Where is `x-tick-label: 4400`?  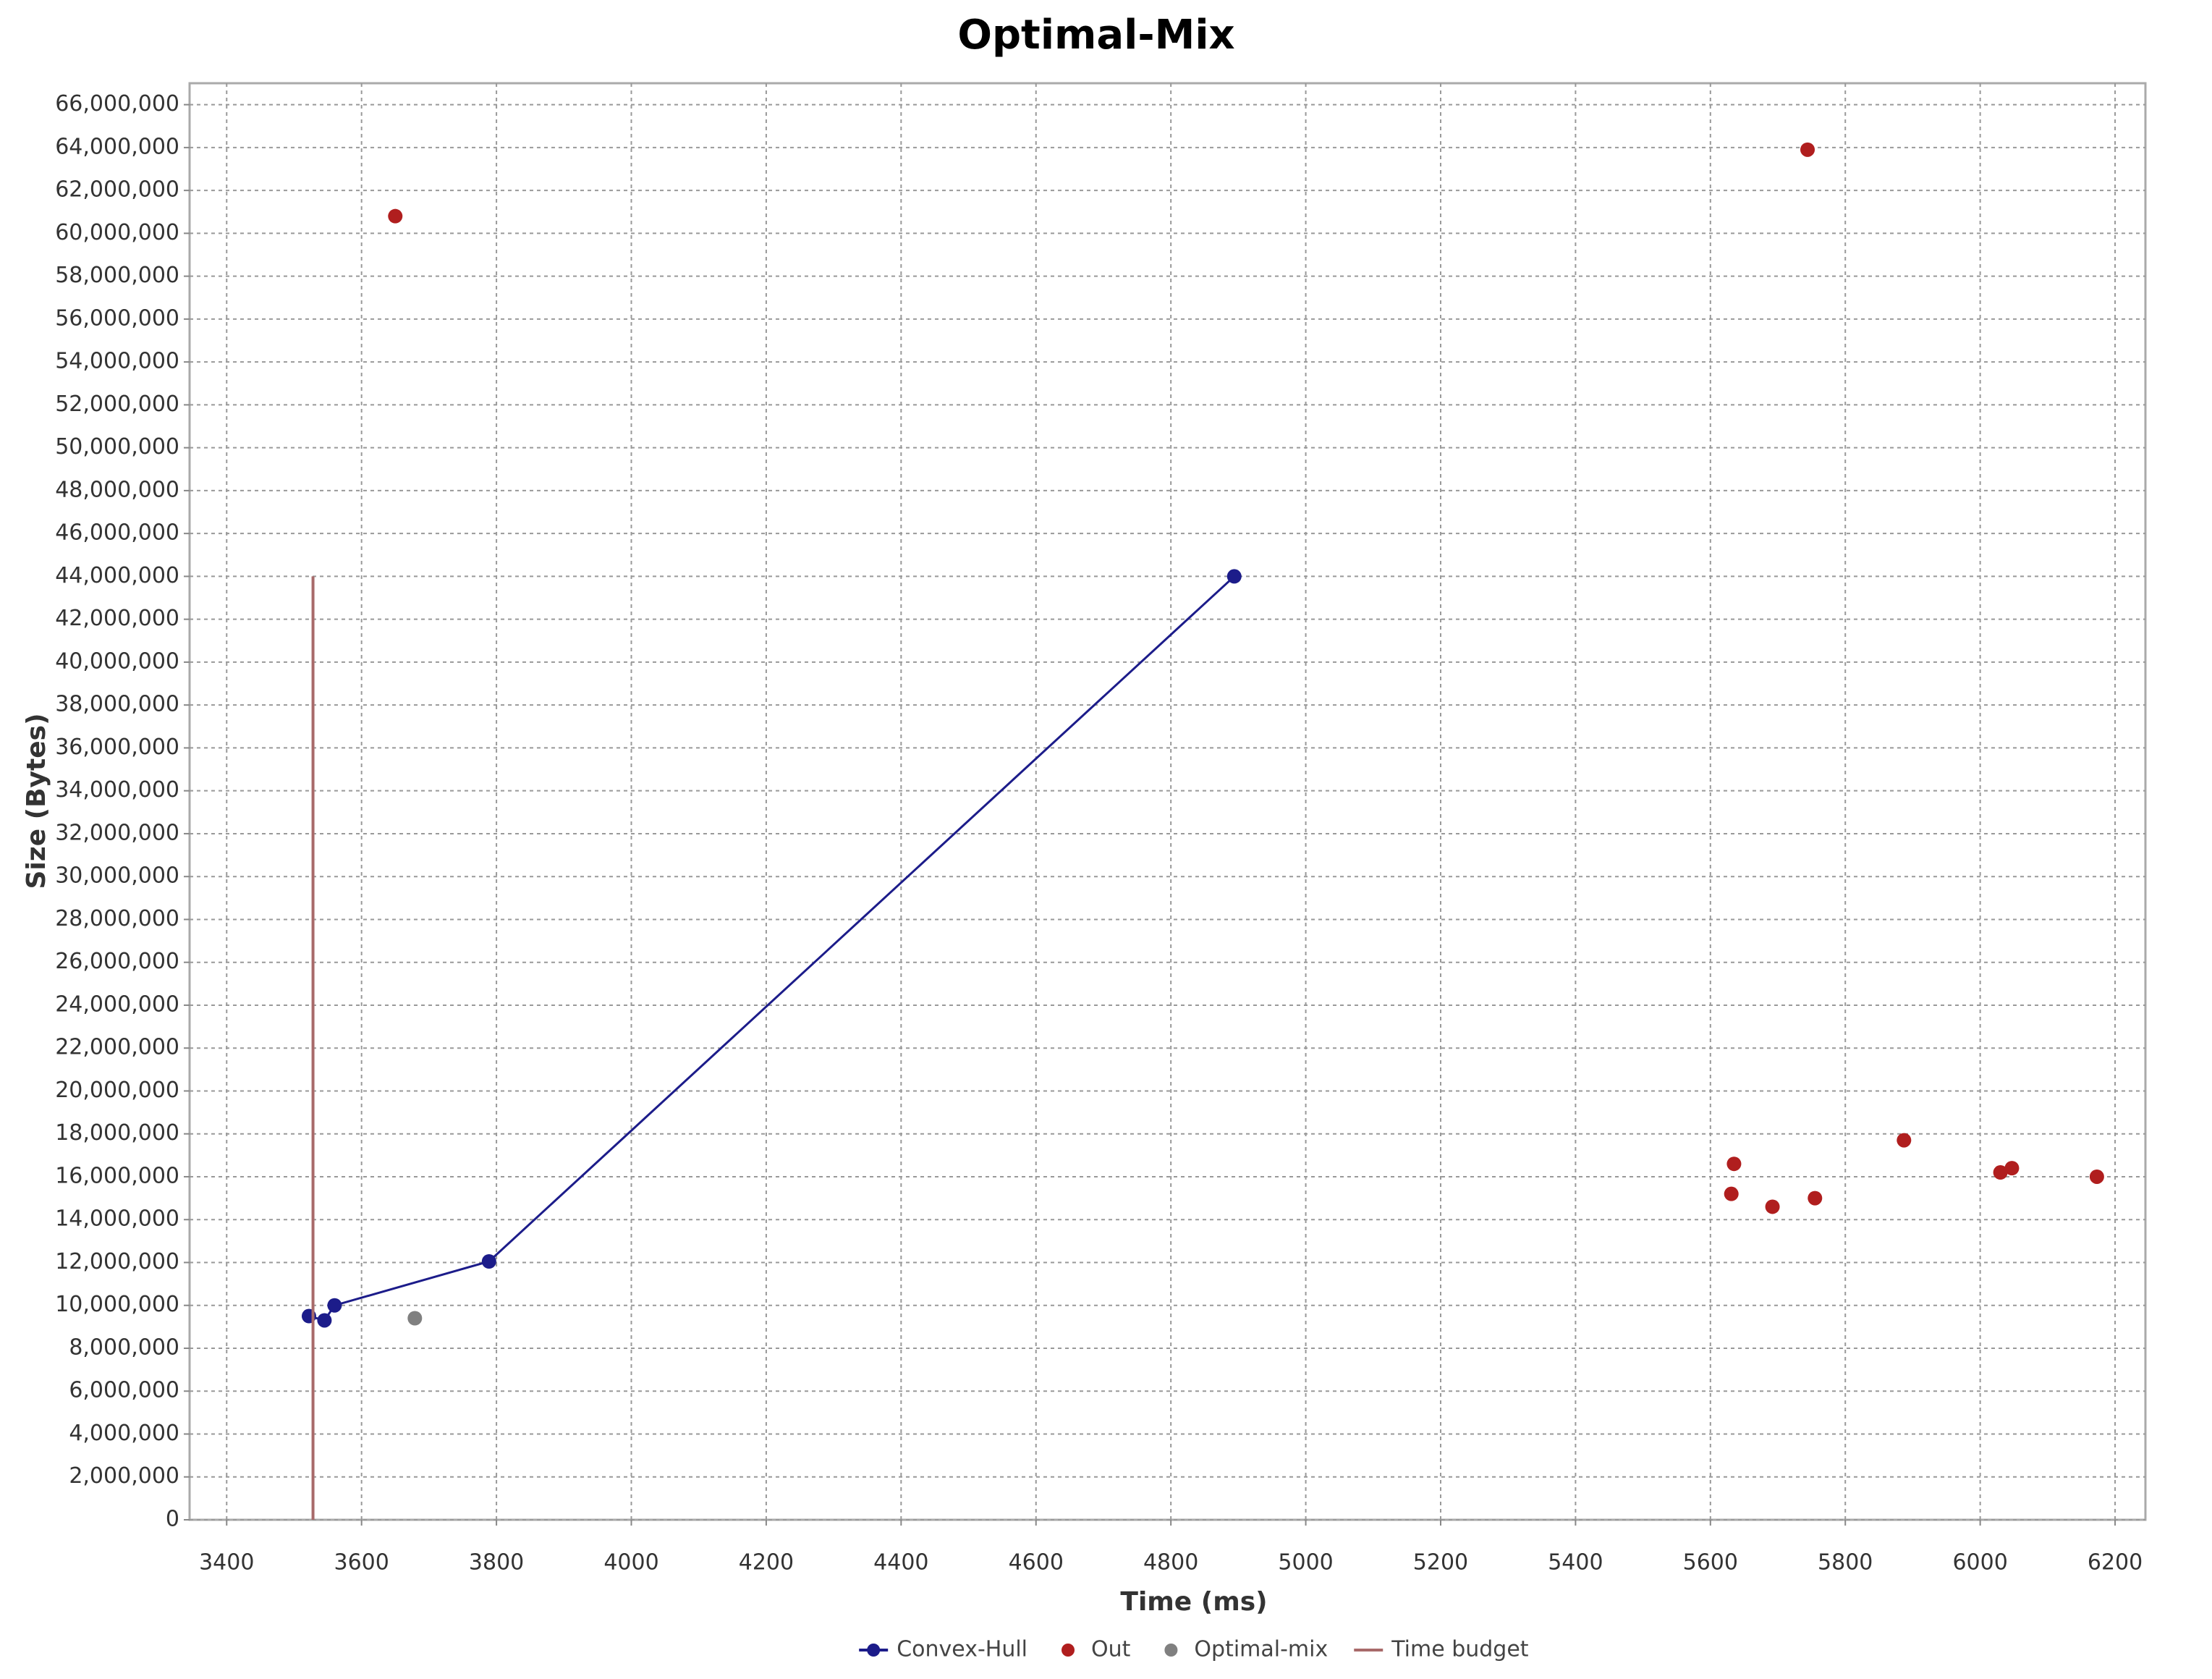 x-tick-label: 4400 is located at coordinates (900, 1563).